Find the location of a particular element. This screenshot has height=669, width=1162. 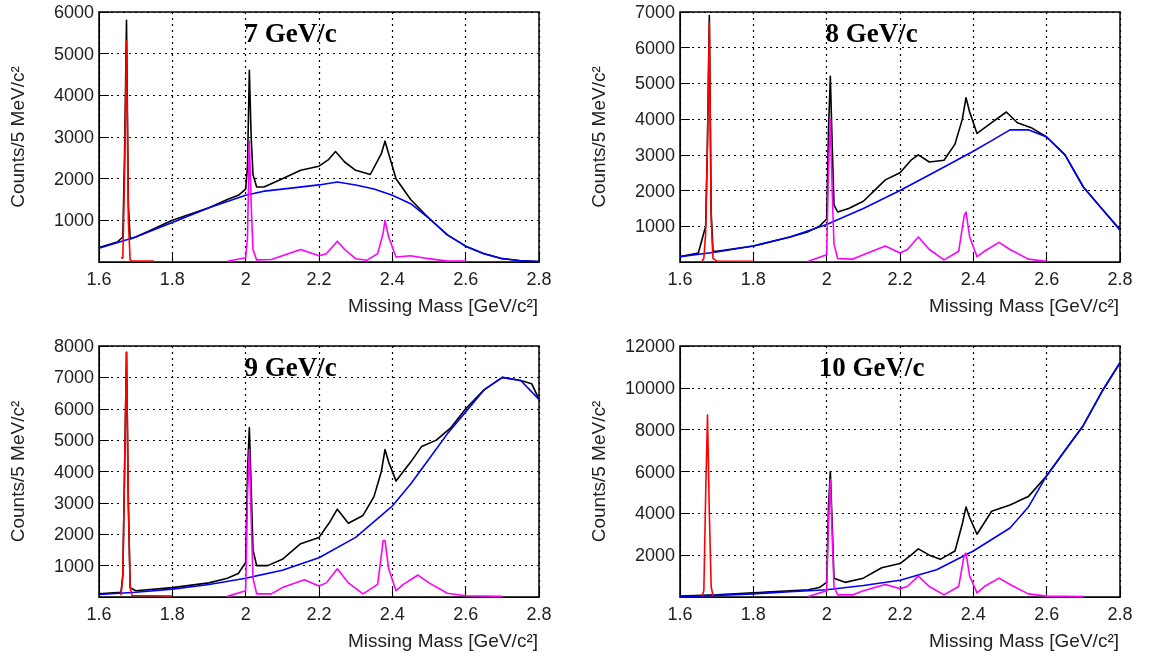

y-tick-label: 10000 is located at coordinates (649, 387).